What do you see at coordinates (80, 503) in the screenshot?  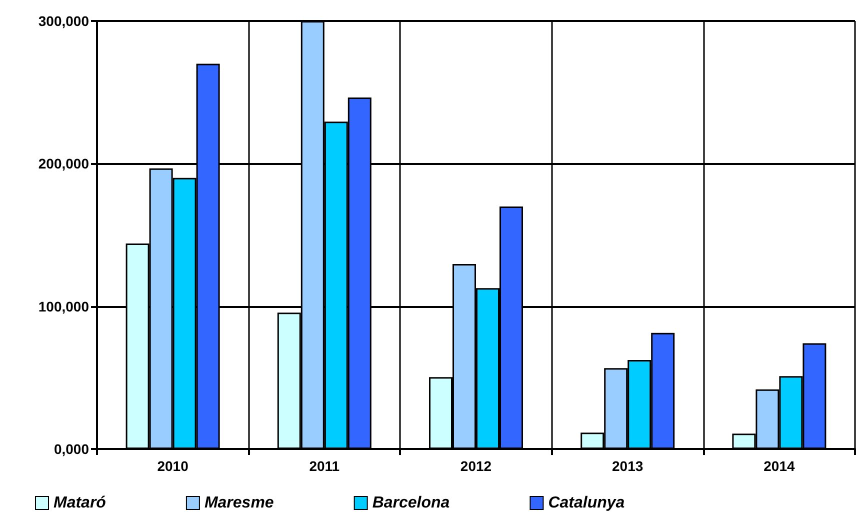 I see `legend-label: Mataró` at bounding box center [80, 503].